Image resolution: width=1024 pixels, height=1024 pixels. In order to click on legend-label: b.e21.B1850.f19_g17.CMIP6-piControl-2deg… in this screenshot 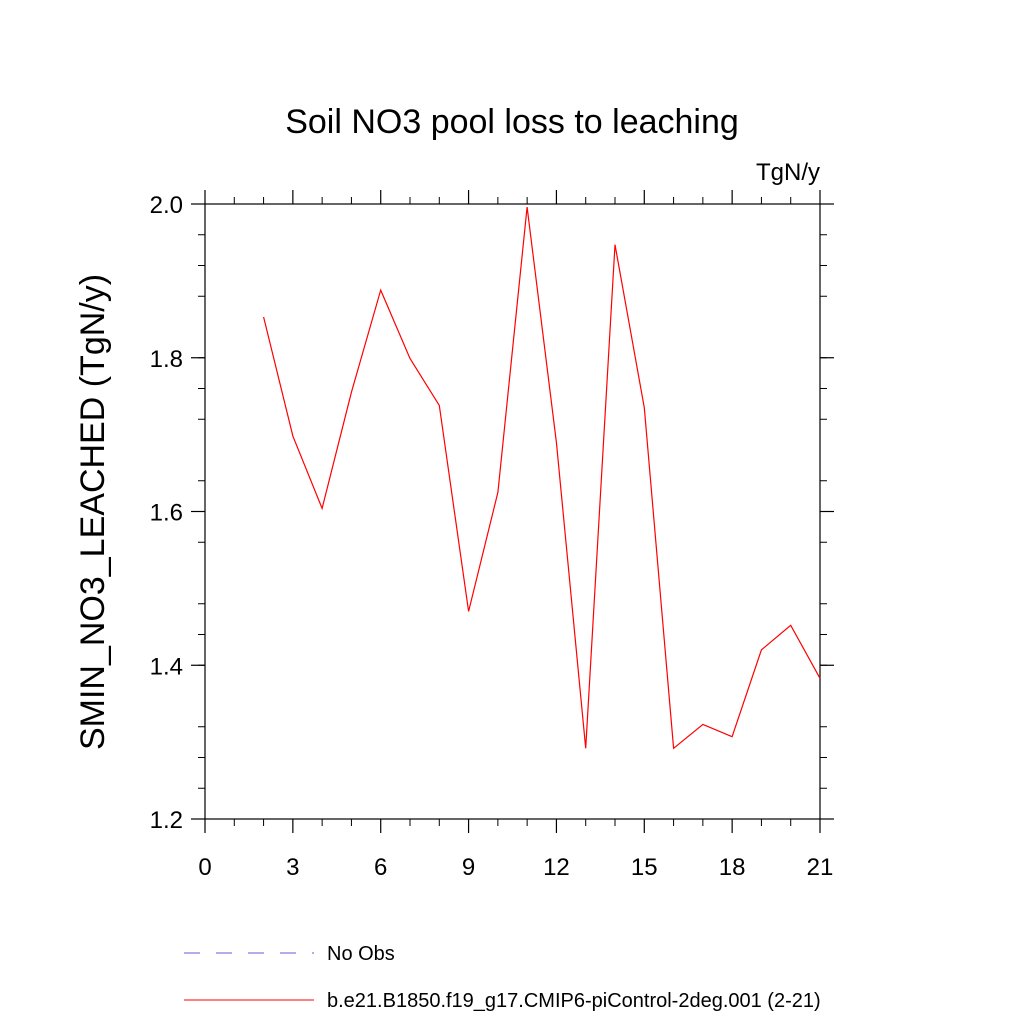, I will do `click(574, 1001)`.